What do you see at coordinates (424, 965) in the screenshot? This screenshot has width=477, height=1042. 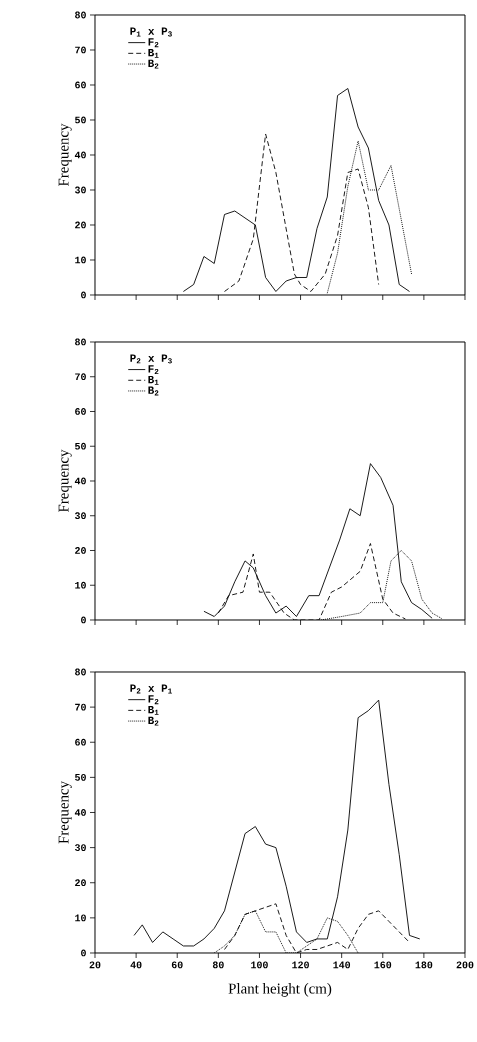 I see `x-tick-label: 180` at bounding box center [424, 965].